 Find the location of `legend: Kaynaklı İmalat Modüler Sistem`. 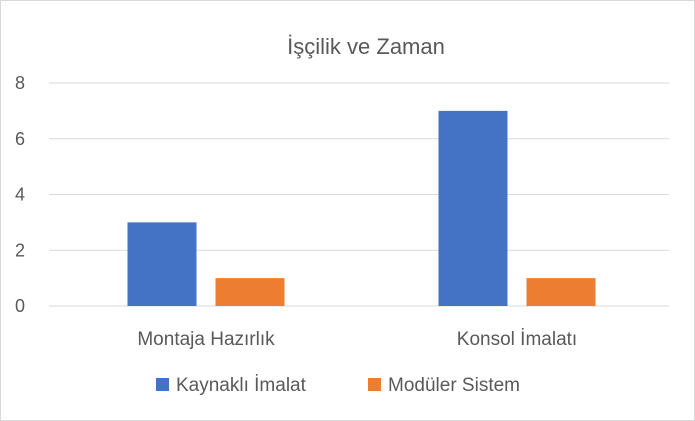

legend: Kaynaklı İmalat Modüler Sistem is located at coordinates (338, 385).